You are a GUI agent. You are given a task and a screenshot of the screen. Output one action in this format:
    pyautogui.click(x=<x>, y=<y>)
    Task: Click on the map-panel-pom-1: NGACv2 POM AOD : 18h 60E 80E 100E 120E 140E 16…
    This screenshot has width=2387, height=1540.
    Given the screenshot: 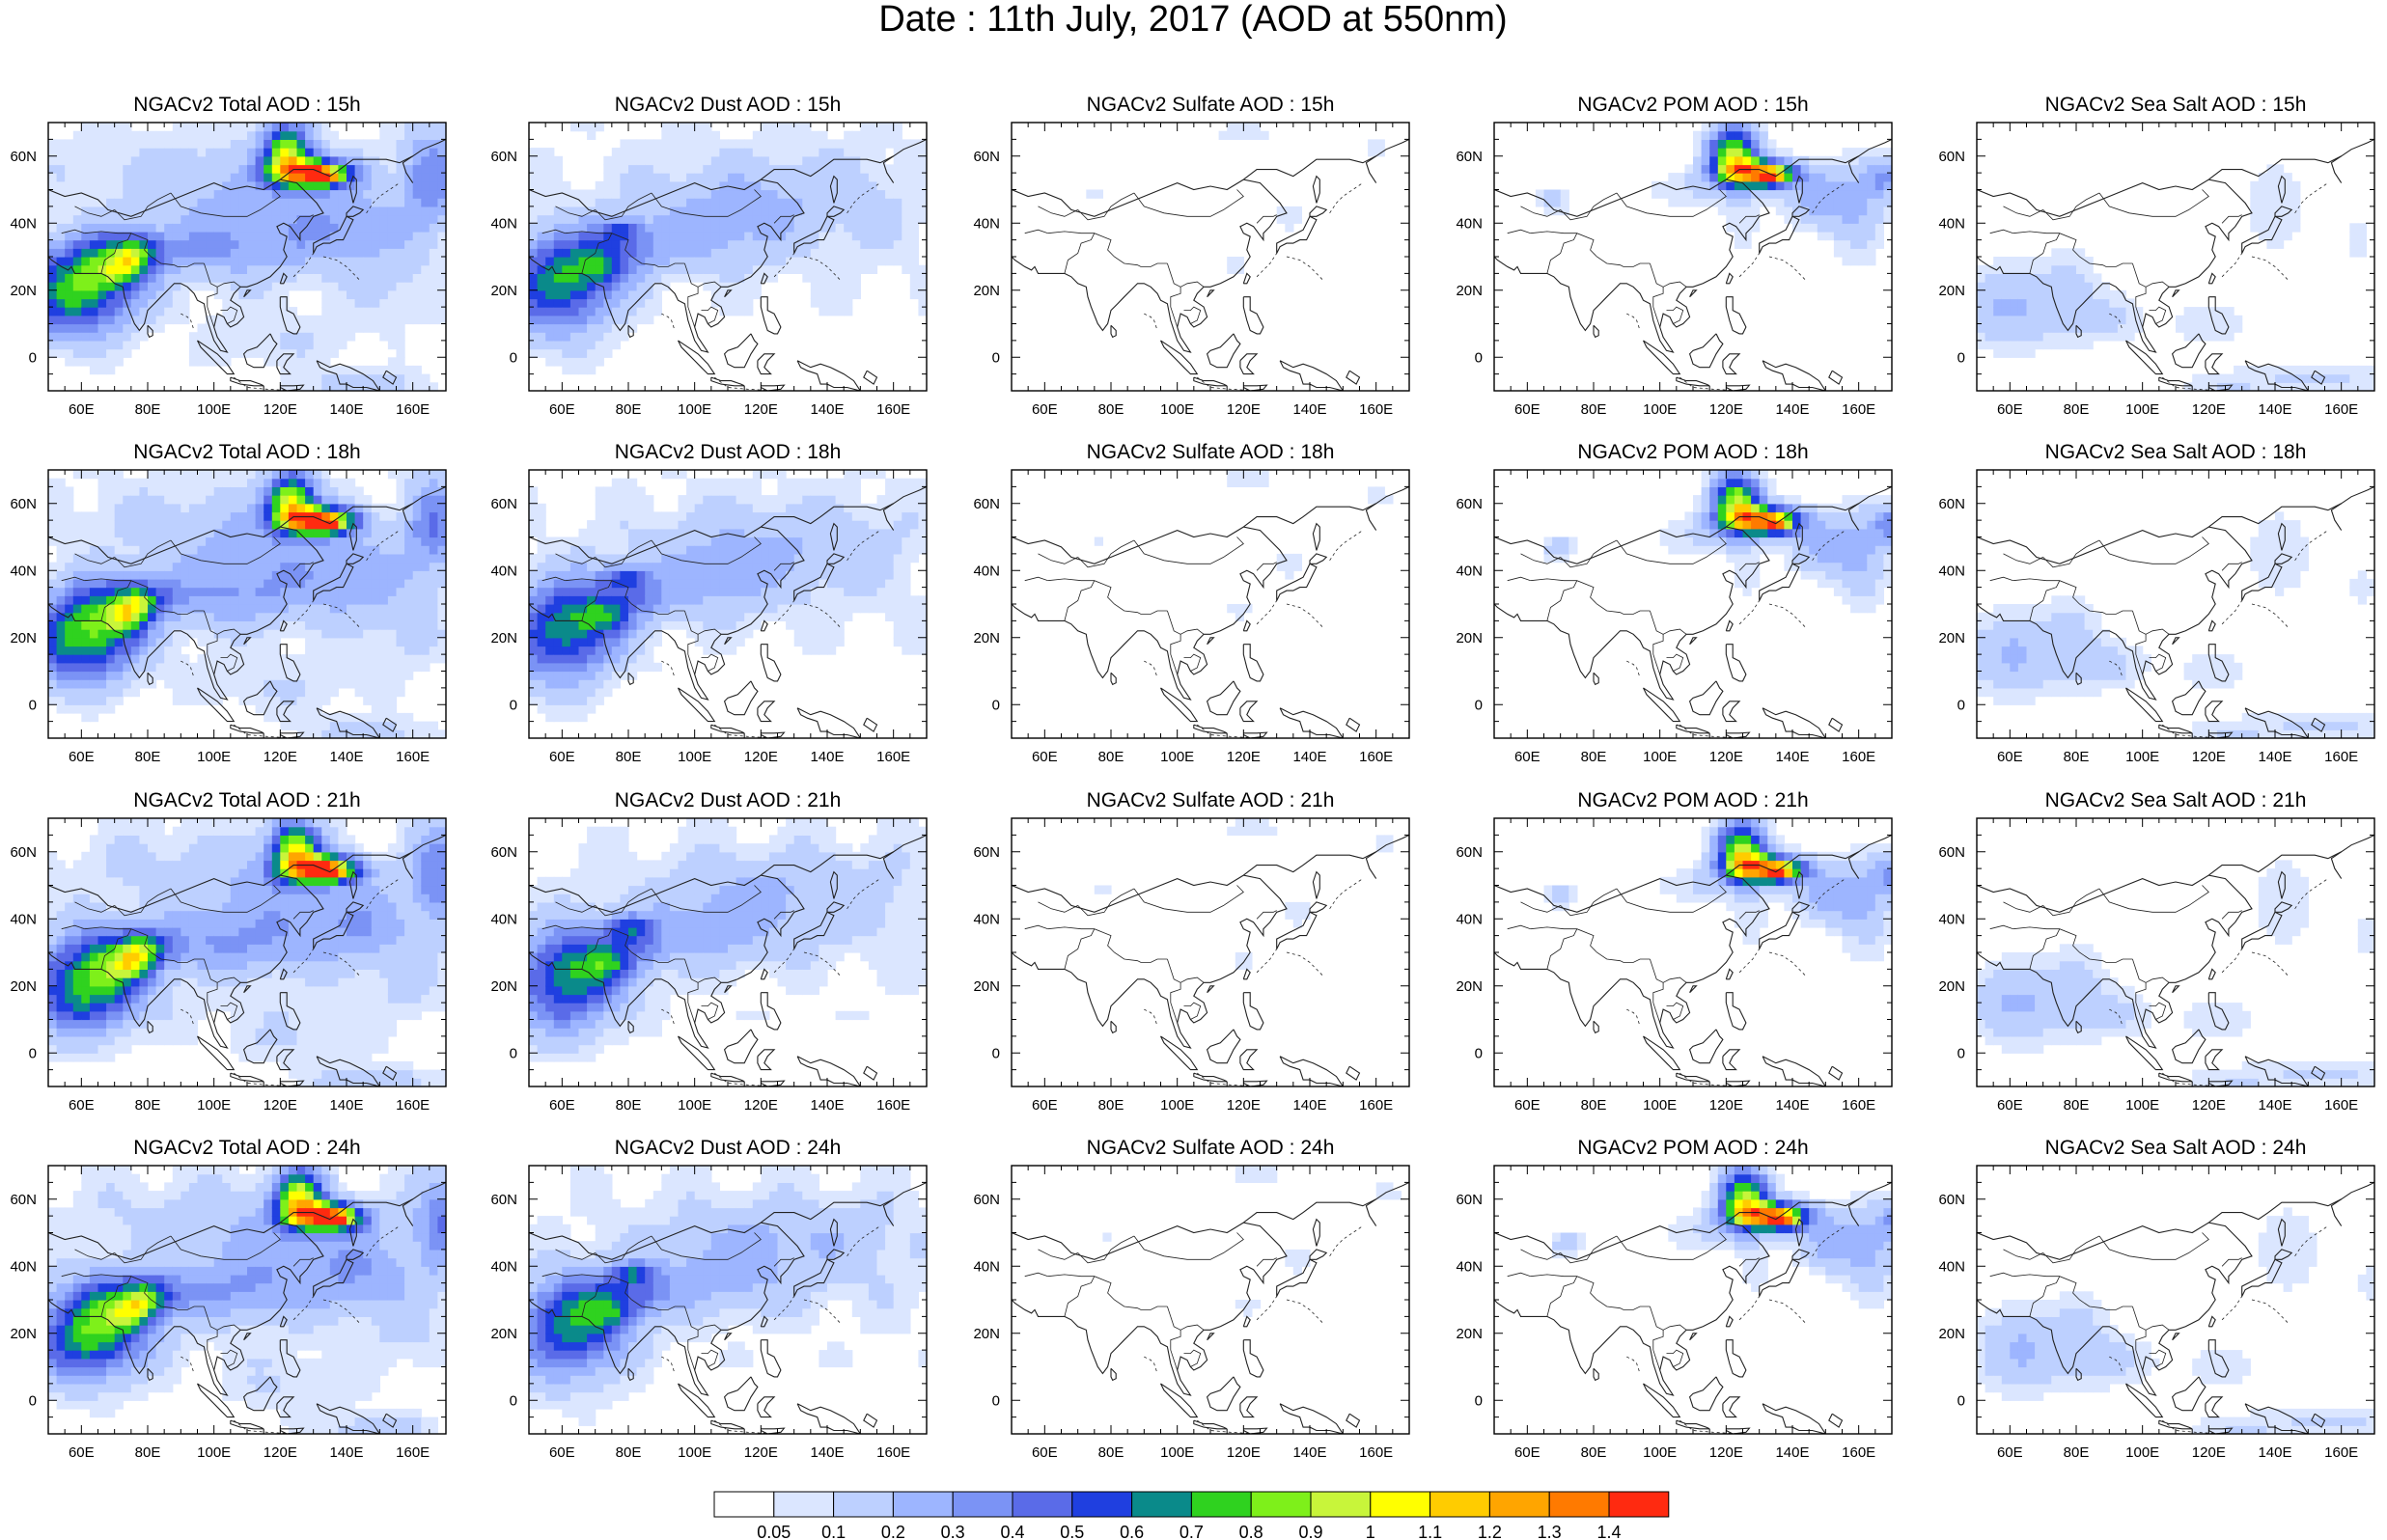 What is the action you would take?
    pyautogui.click(x=1674, y=603)
    